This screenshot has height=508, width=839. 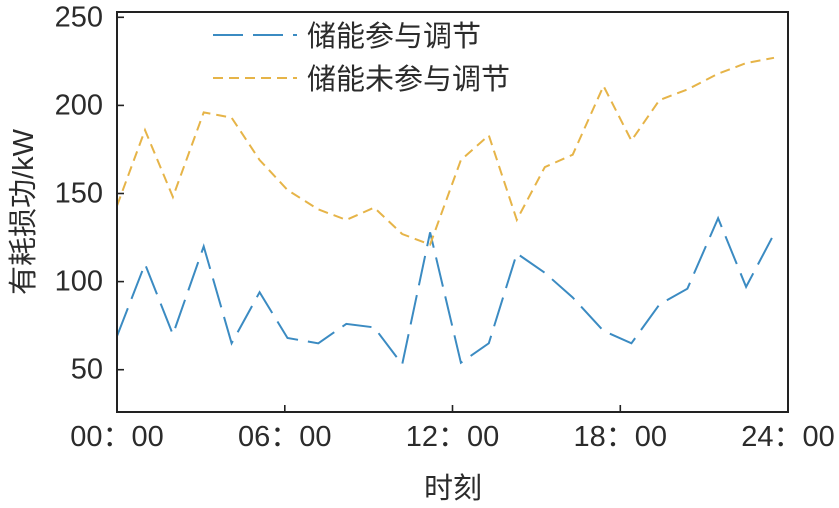 What do you see at coordinates (361, 58) in the screenshot?
I see `legend: 储能参与调节 储能未参与调节` at bounding box center [361, 58].